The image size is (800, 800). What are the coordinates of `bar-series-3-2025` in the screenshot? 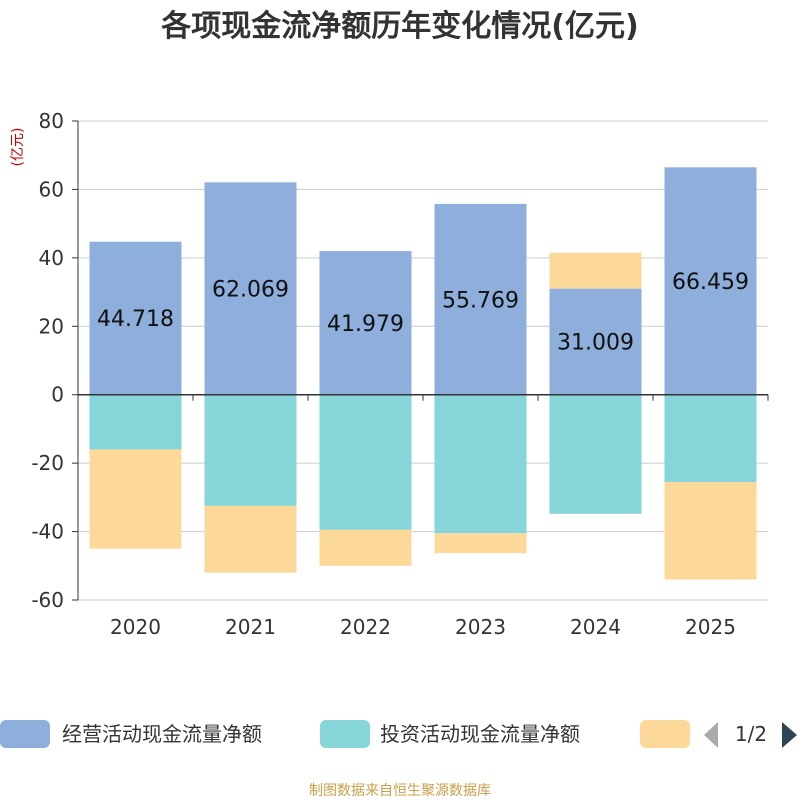 It's located at (710, 530).